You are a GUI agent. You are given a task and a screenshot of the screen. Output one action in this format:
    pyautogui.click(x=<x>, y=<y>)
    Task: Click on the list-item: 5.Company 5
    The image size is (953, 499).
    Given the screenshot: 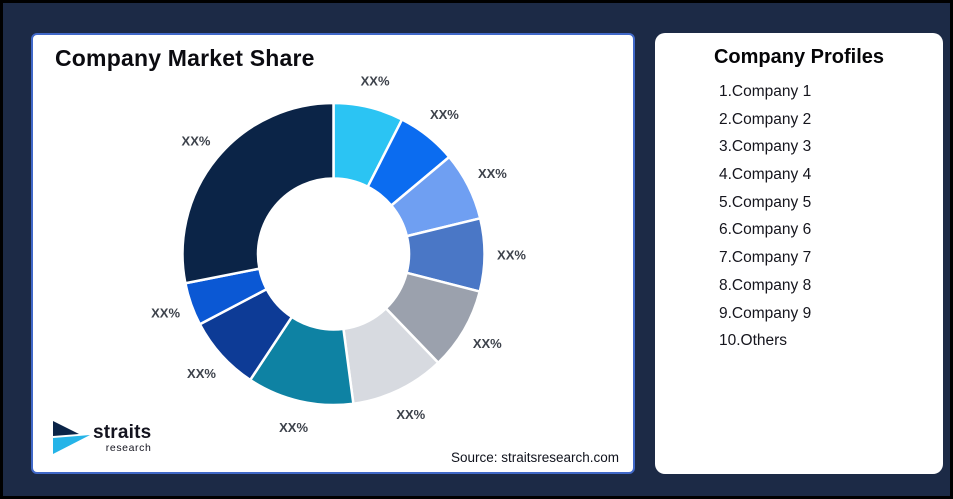 What is the action you would take?
    pyautogui.click(x=765, y=202)
    